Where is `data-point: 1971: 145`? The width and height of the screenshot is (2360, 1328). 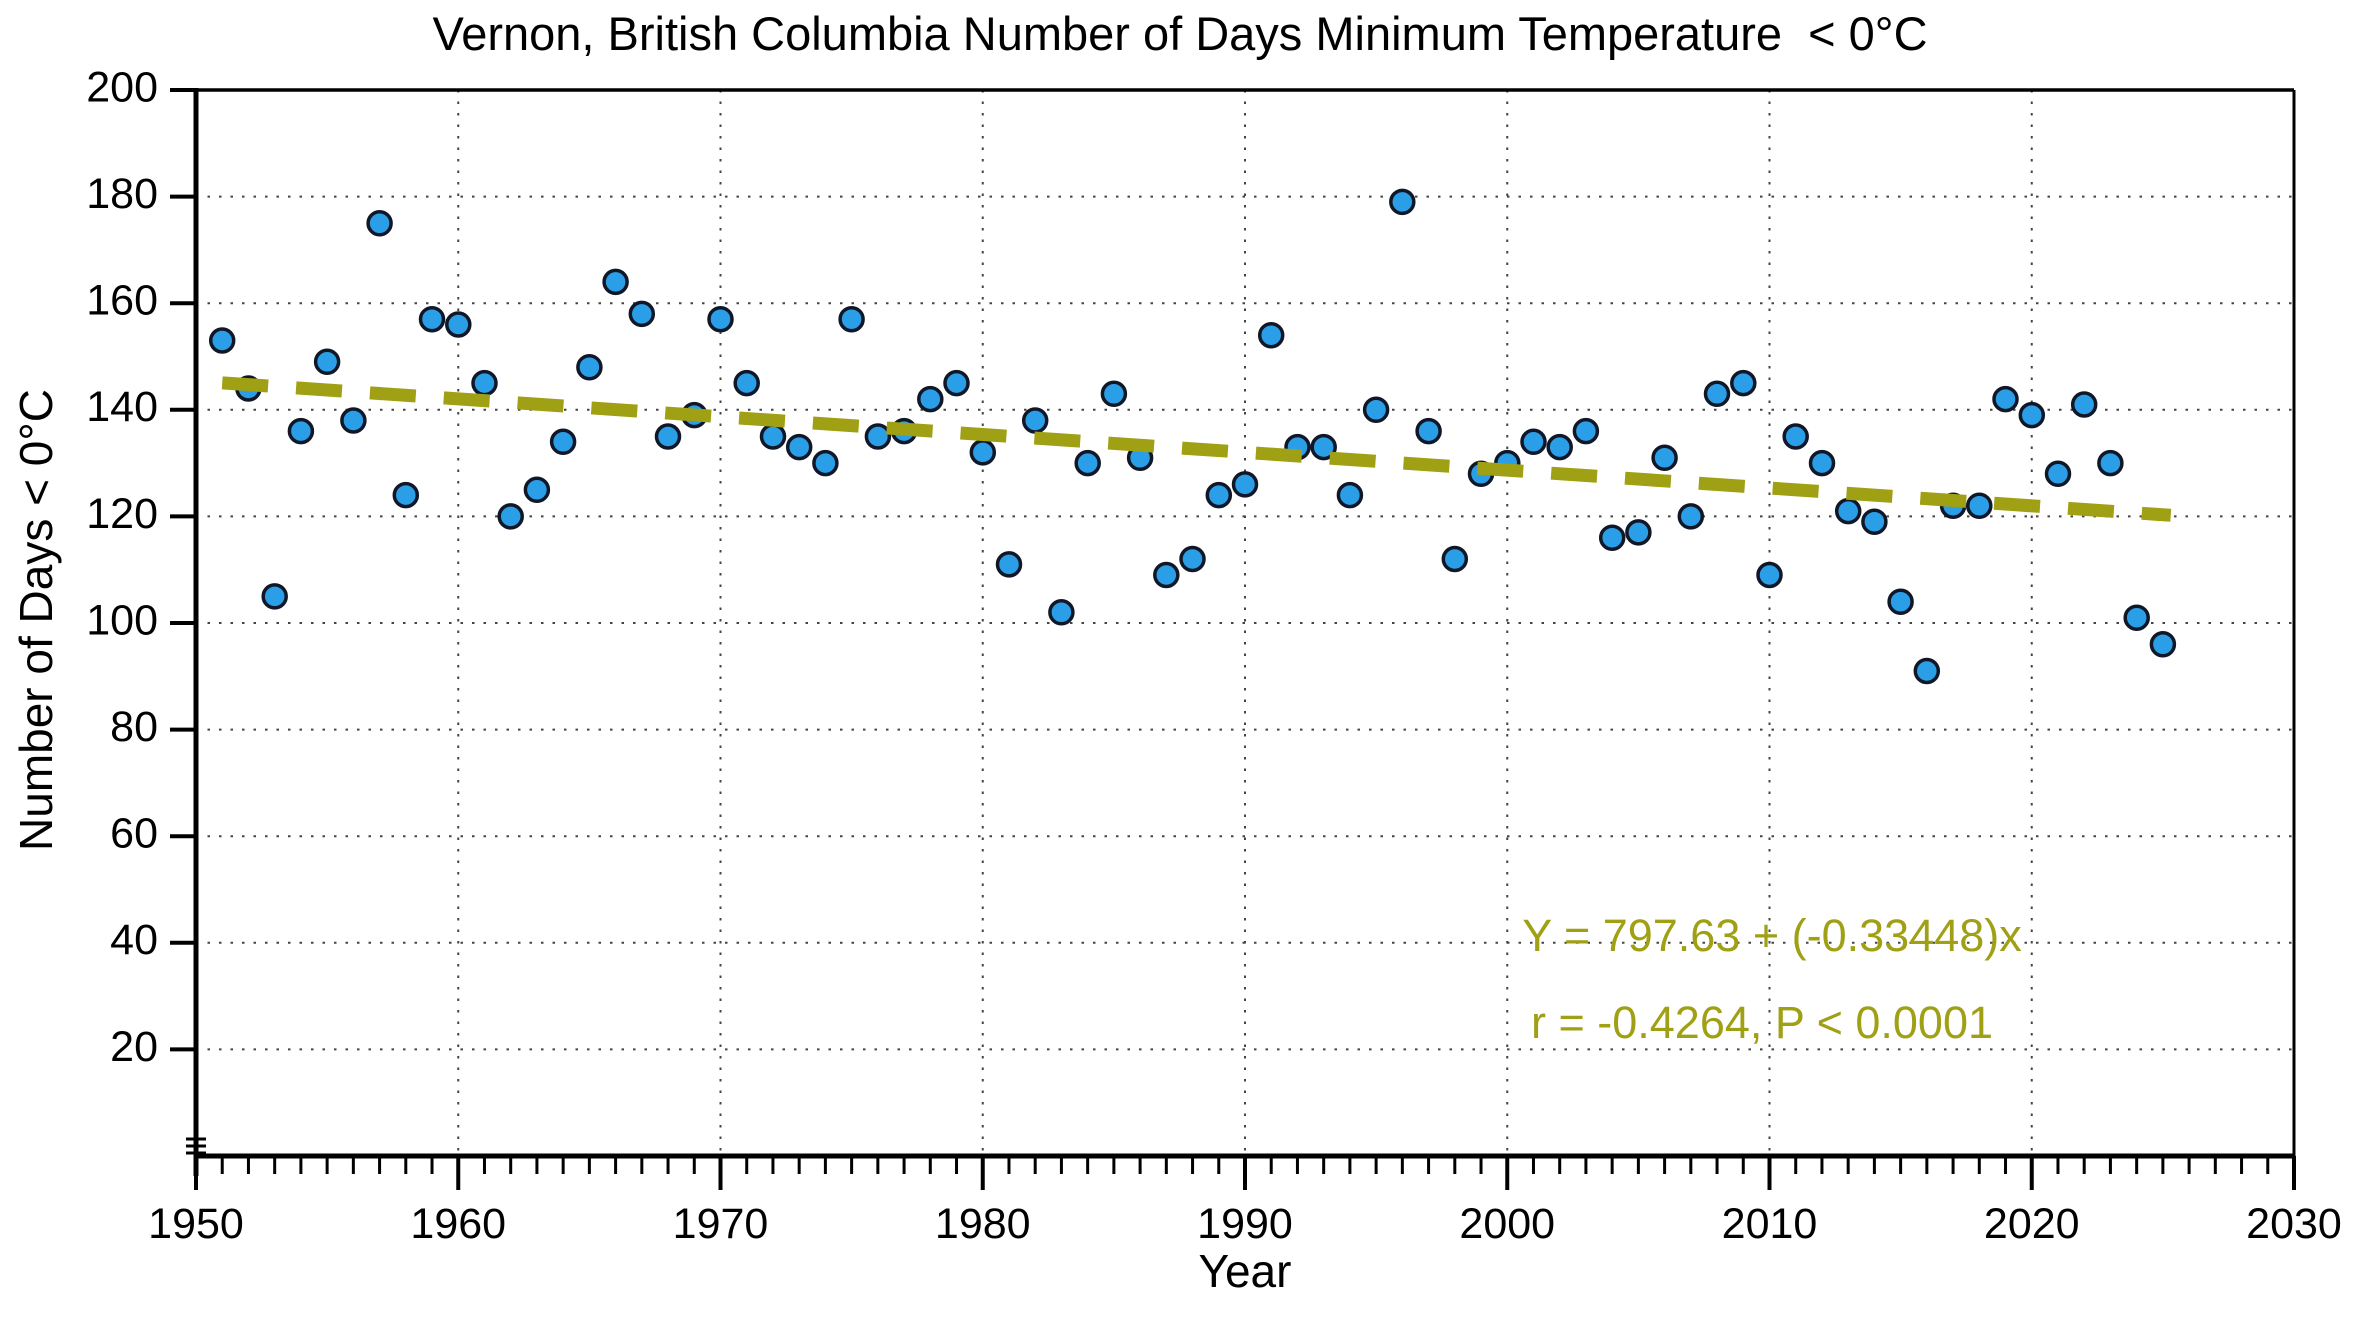 data-point: 1971: 145 is located at coordinates (746, 383).